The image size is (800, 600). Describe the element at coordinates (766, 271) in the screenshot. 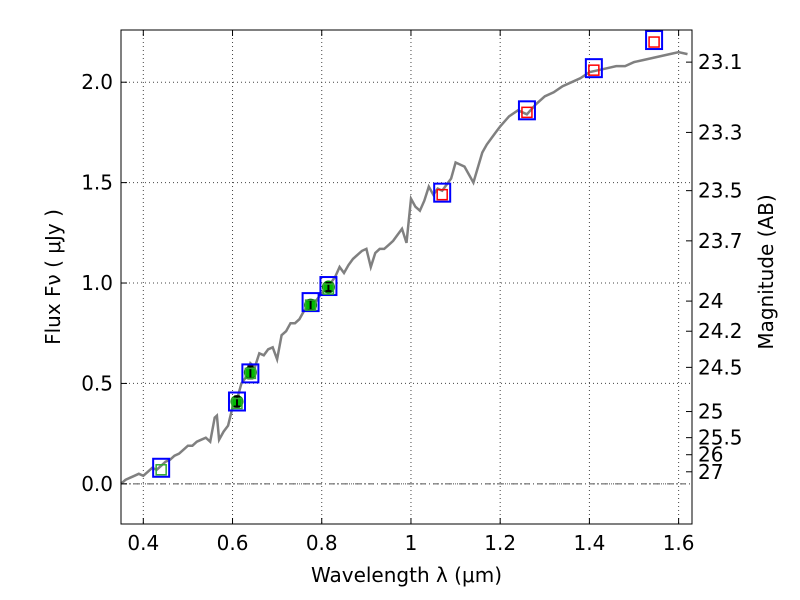

I see `y2-axis-label: Magnitude (AB)` at that location.